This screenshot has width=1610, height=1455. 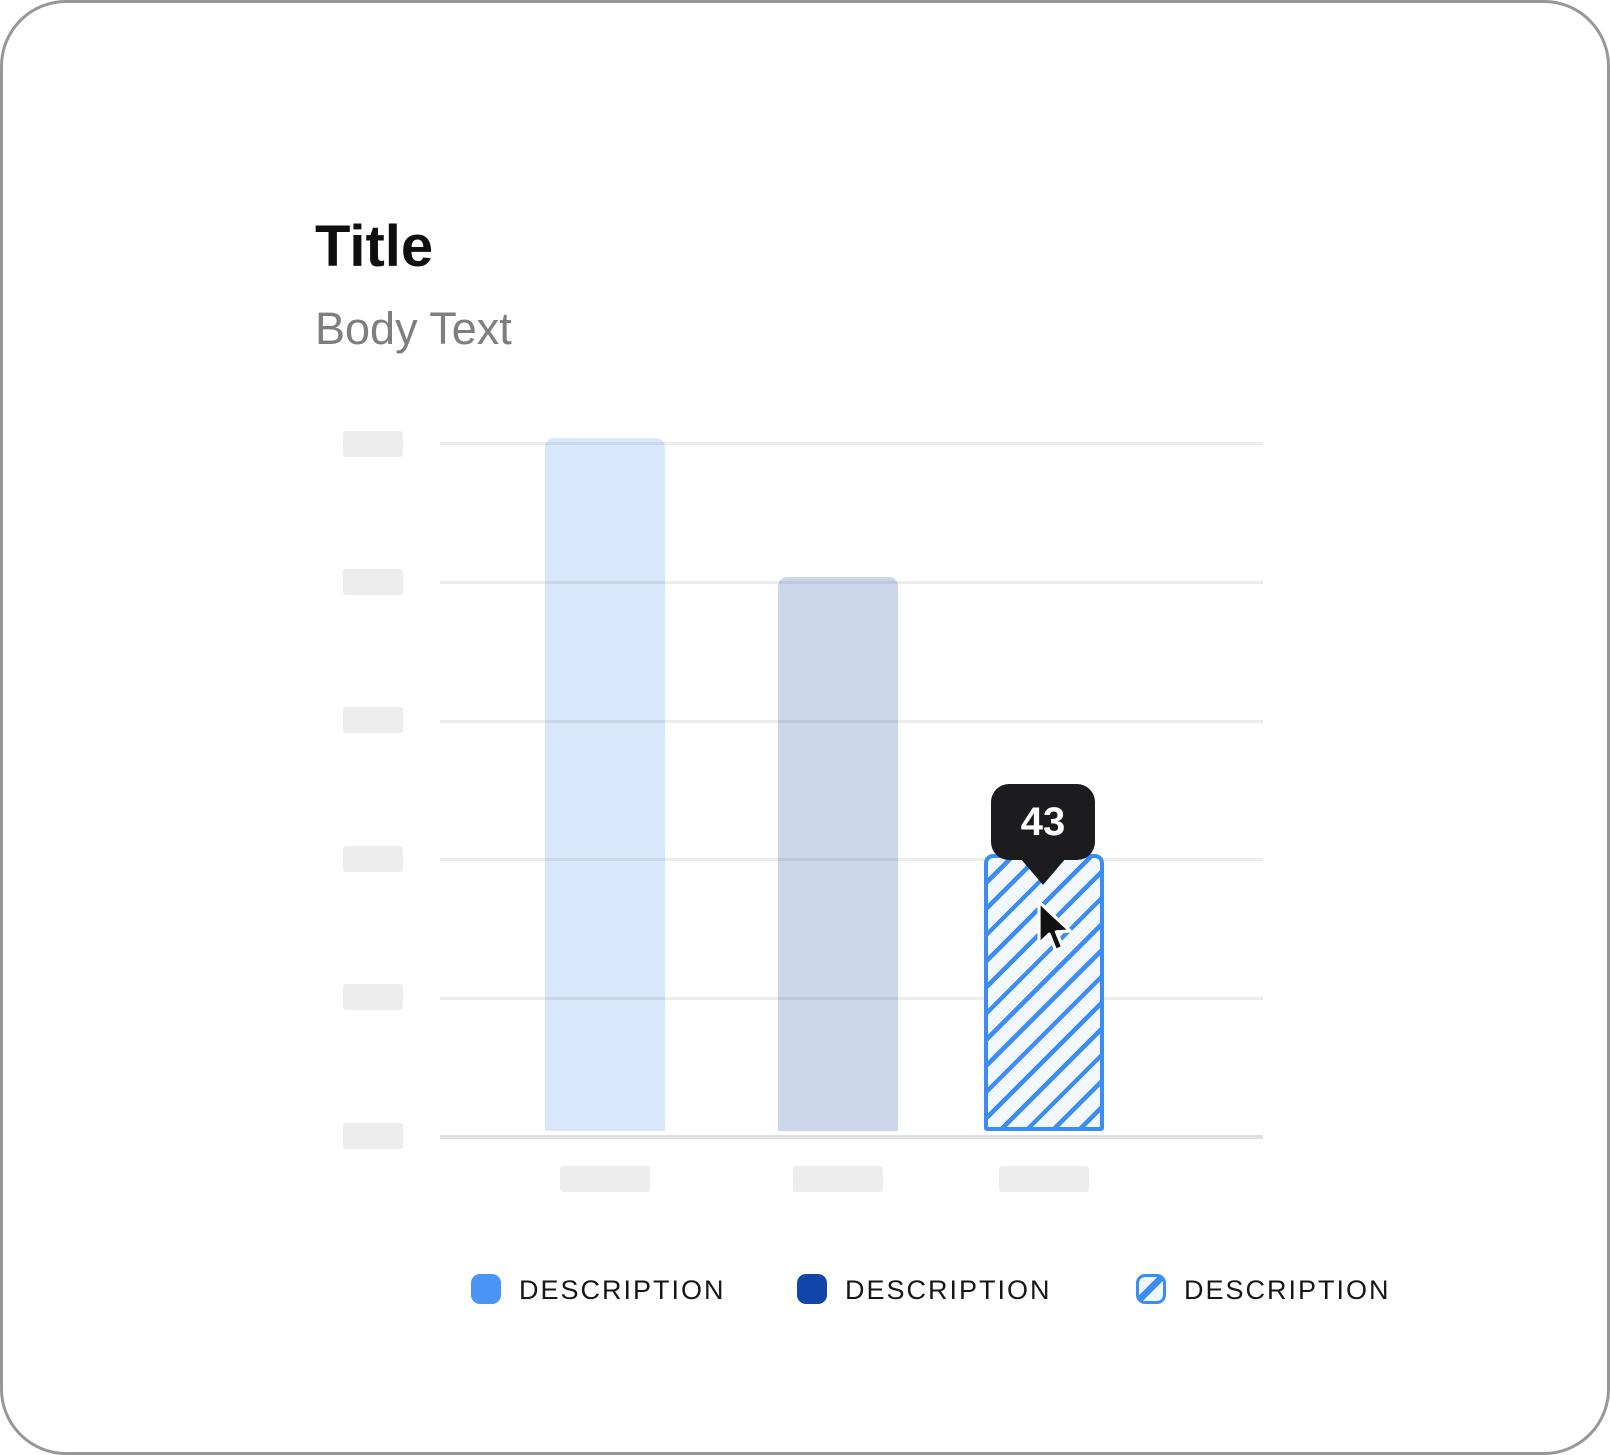 I want to click on page-title: Title, so click(x=374, y=246).